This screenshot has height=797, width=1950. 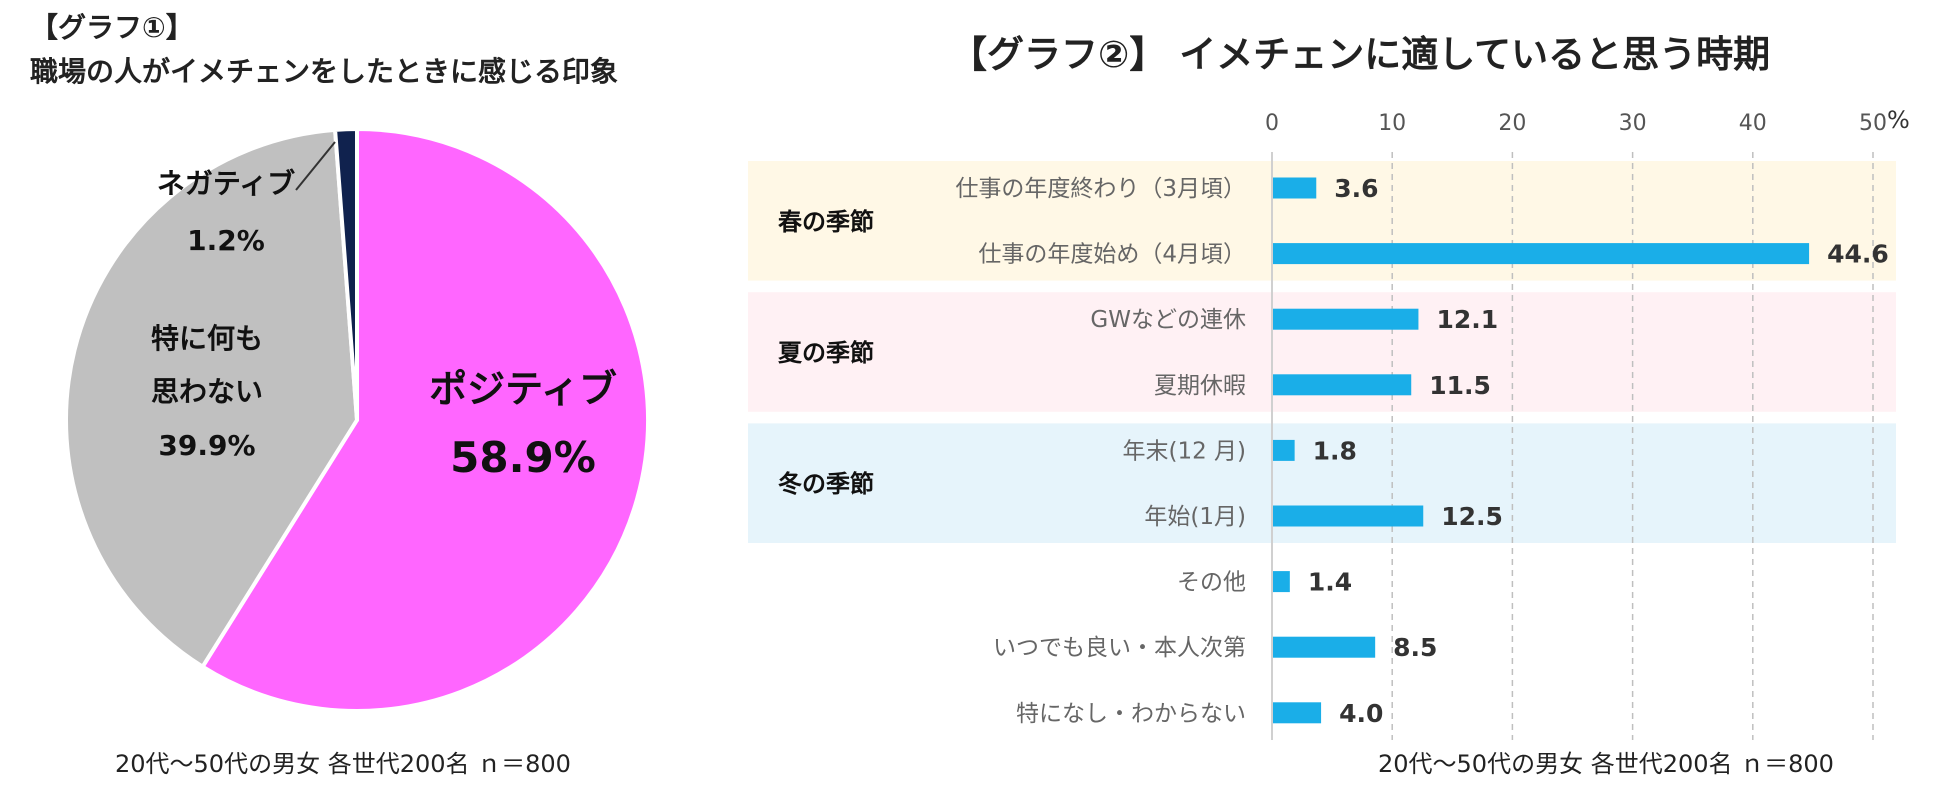 I want to click on category-label: 仕事の年度始め（4月頃）, so click(x=1112, y=255).